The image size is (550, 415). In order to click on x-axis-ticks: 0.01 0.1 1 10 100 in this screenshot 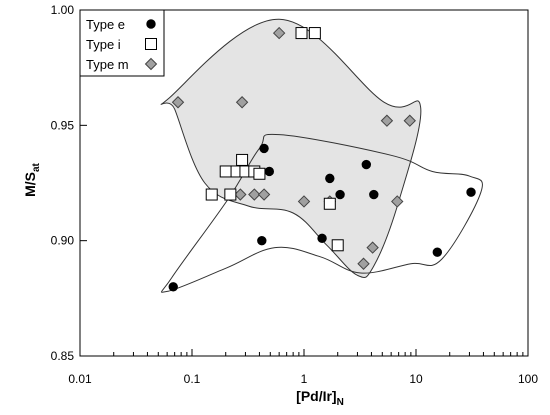, I will do `click(303, 367)`.